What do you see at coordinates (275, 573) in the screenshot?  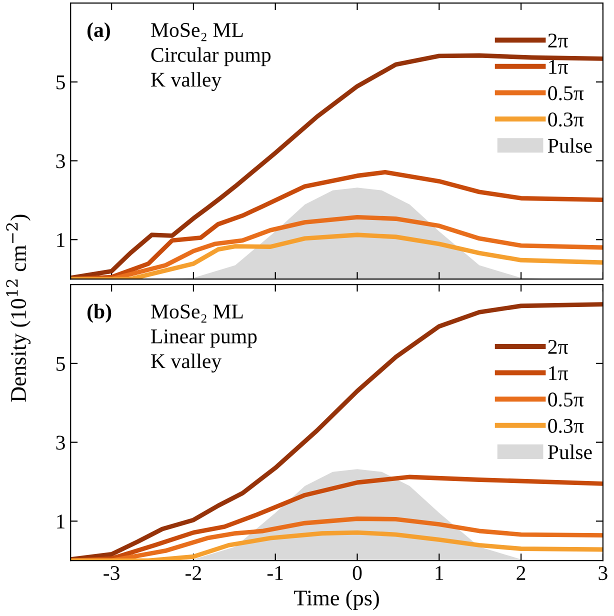 I see `x-tick-label: -1` at bounding box center [275, 573].